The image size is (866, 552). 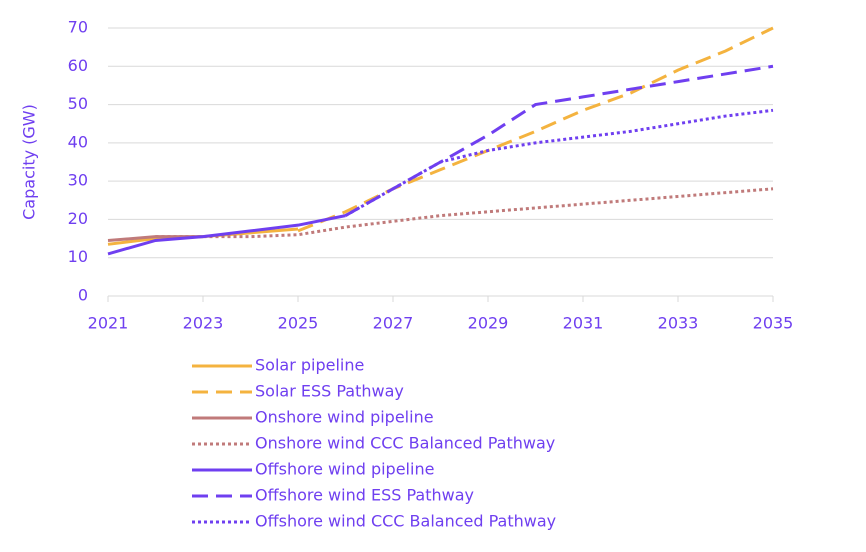 What do you see at coordinates (364, 495) in the screenshot?
I see `legend-label: Offshore wind ESS Pathway` at bounding box center [364, 495].